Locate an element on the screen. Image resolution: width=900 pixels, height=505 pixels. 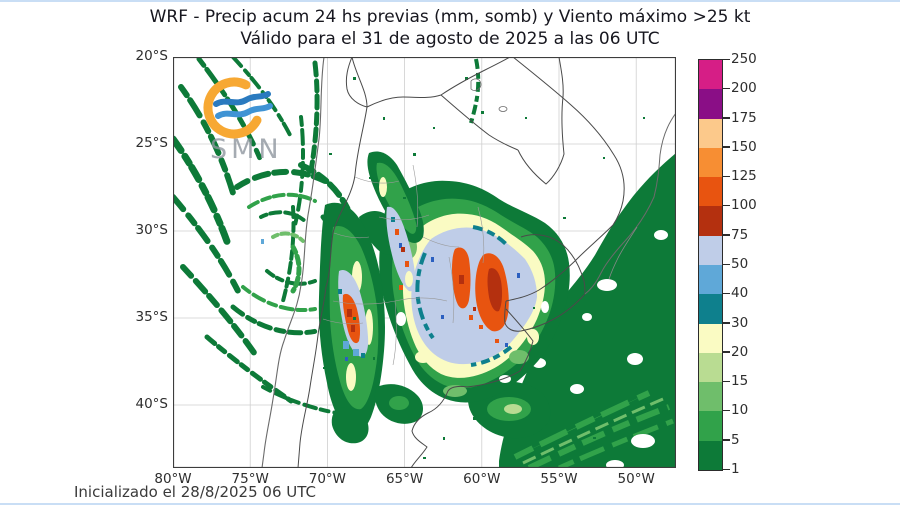
colorbar-tick-label: 15 is located at coordinates (740, 381).